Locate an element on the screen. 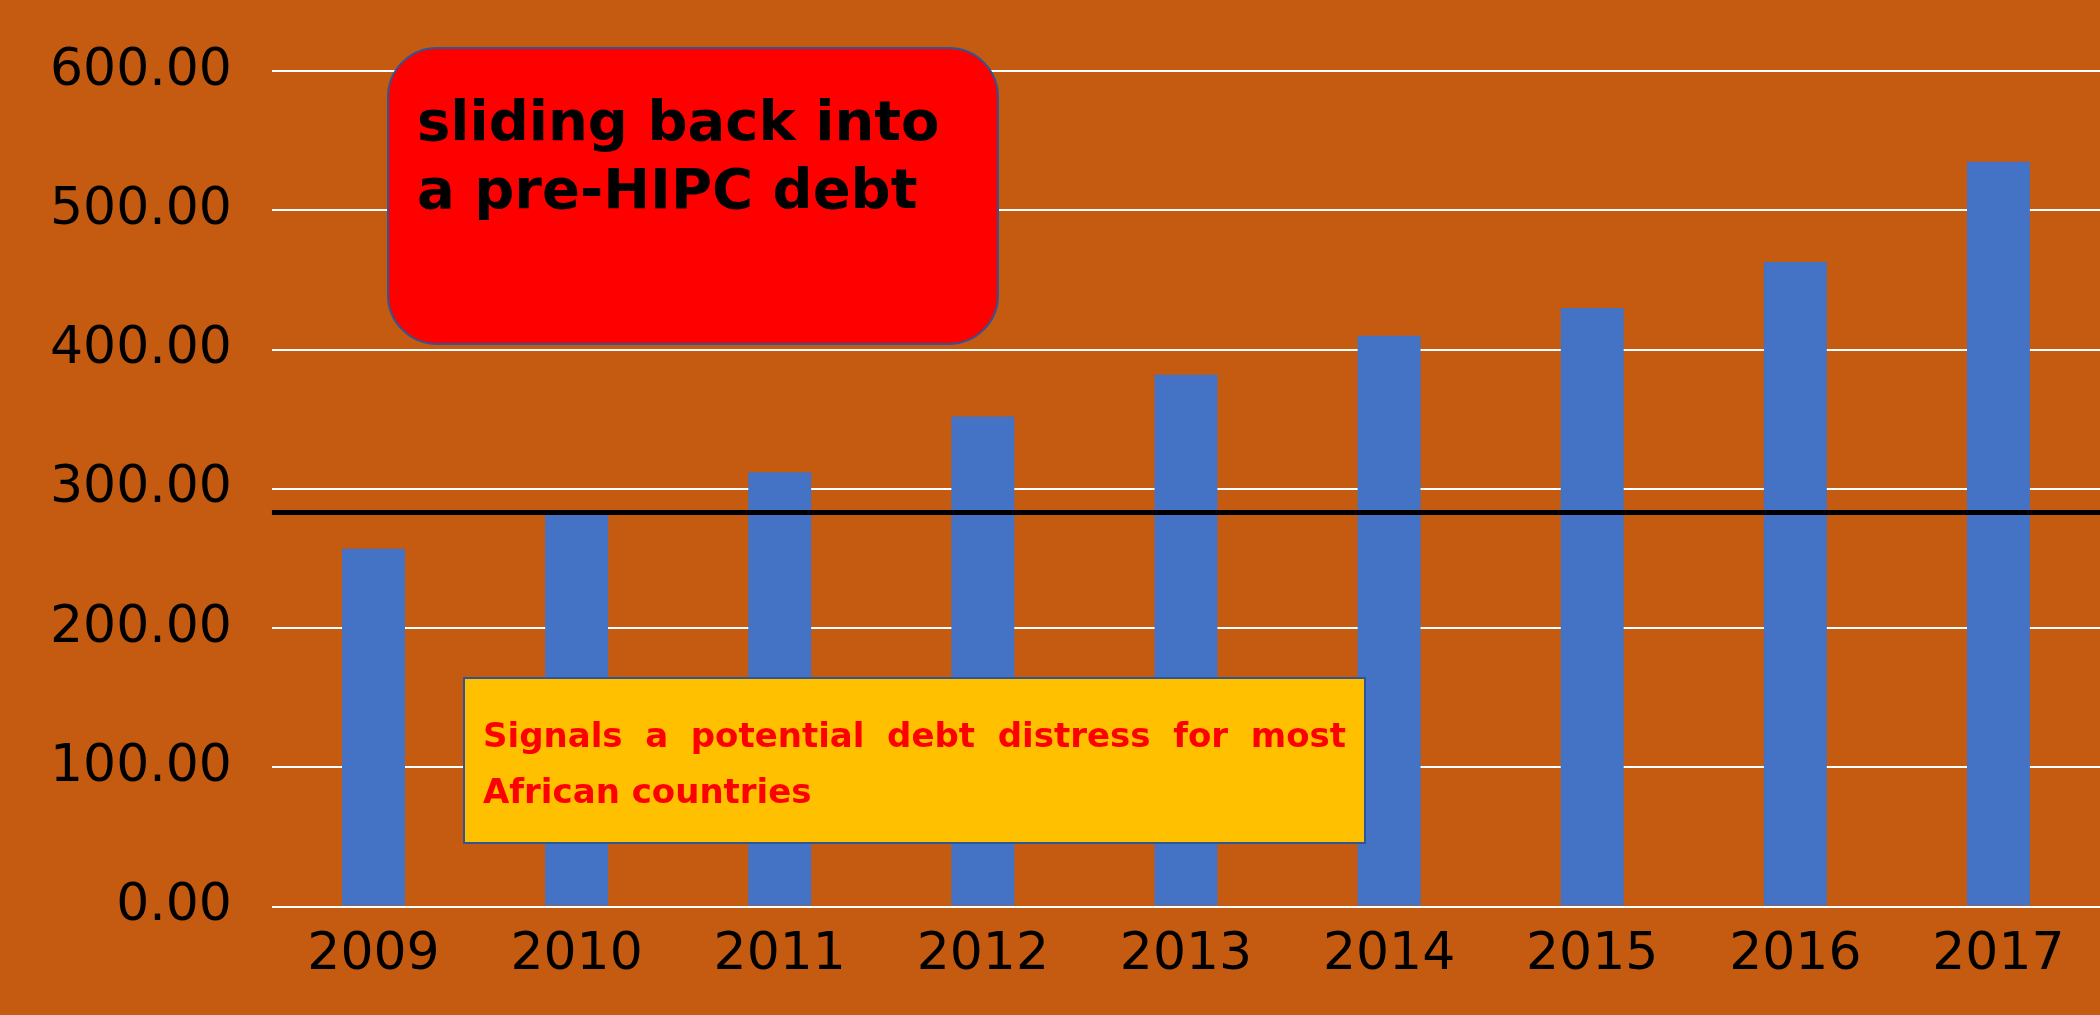  x-tick-label: 2011 is located at coordinates (779, 951).